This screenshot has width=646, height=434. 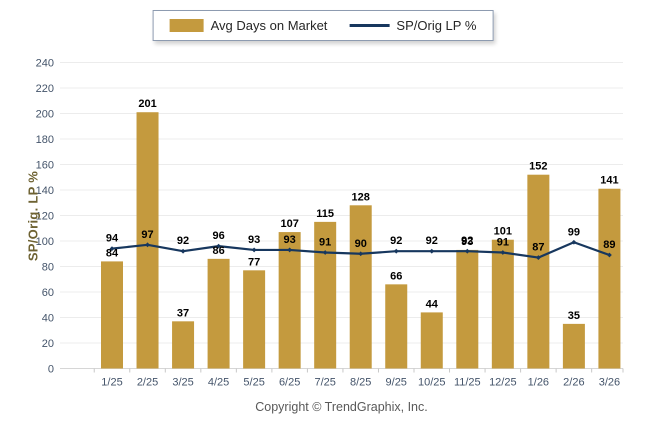 I want to click on bar-value-label: 84, so click(x=112, y=253).